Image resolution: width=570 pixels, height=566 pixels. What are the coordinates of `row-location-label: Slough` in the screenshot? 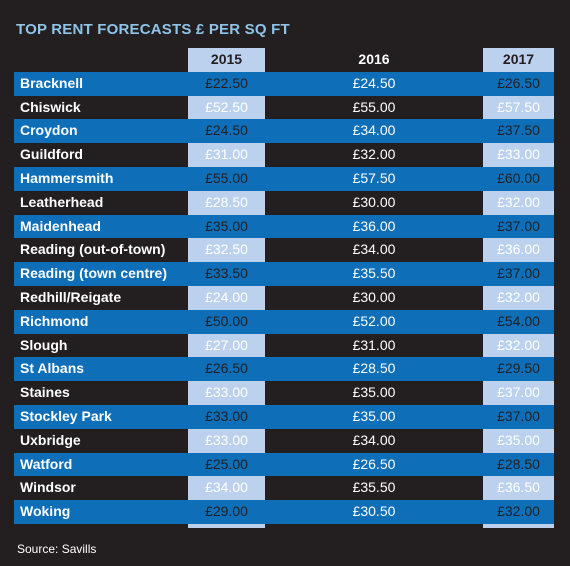 It's located at (44, 344).